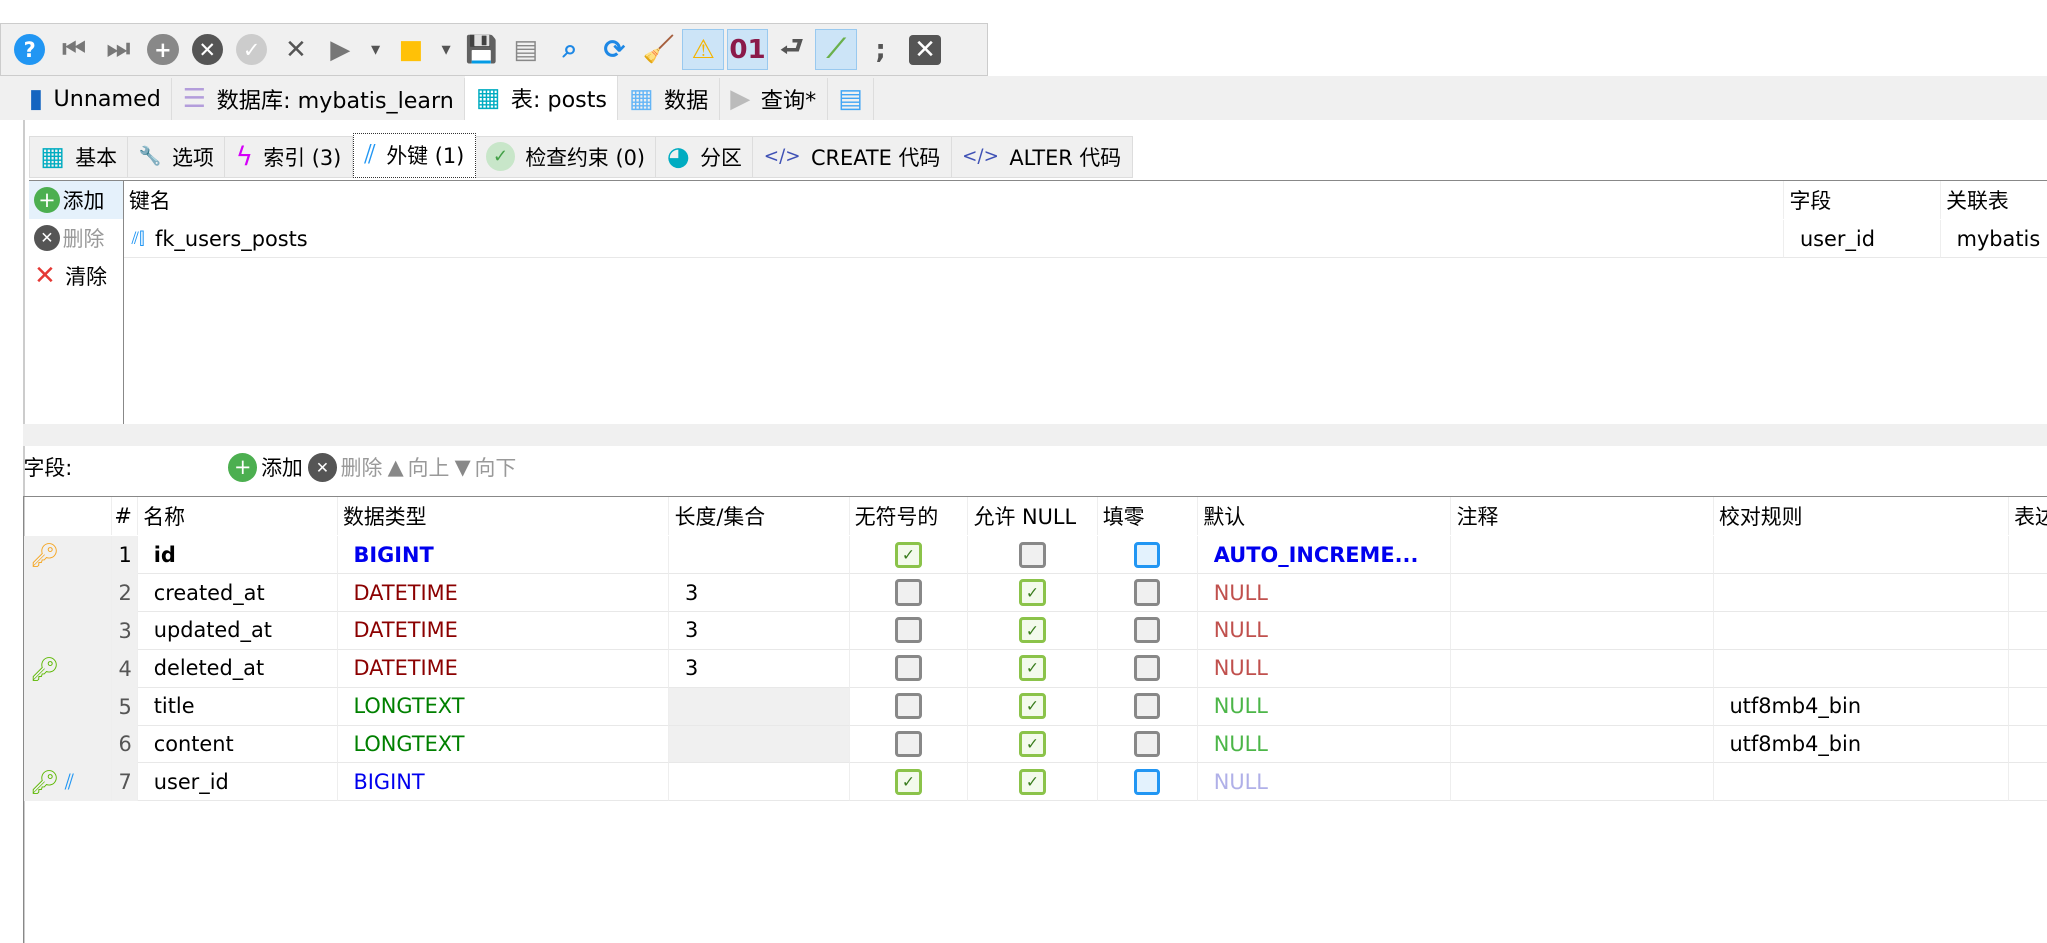 This screenshot has width=2047, height=943. I want to click on save-button: 💾, so click(481, 50).